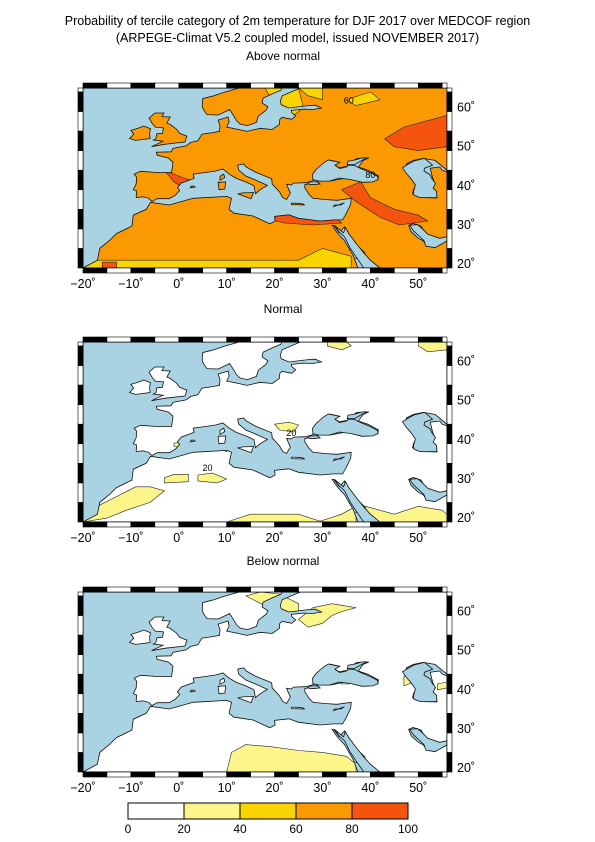  I want to click on mallorca-island, so click(193, 691).